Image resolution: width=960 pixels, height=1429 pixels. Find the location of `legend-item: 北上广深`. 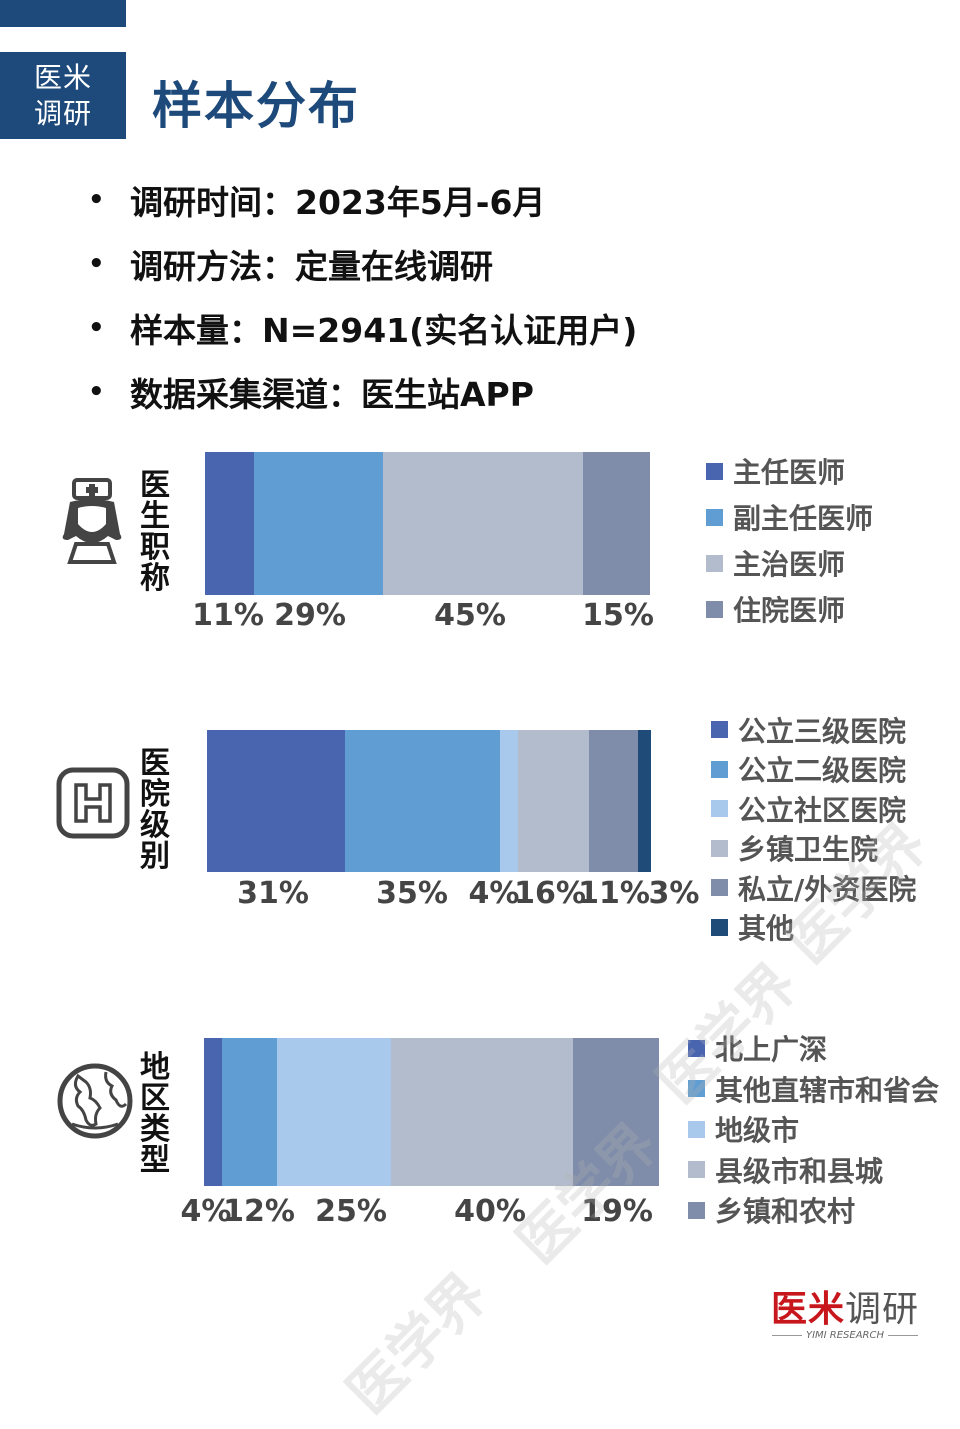

legend-item: 北上广深 is located at coordinates (813, 1048).